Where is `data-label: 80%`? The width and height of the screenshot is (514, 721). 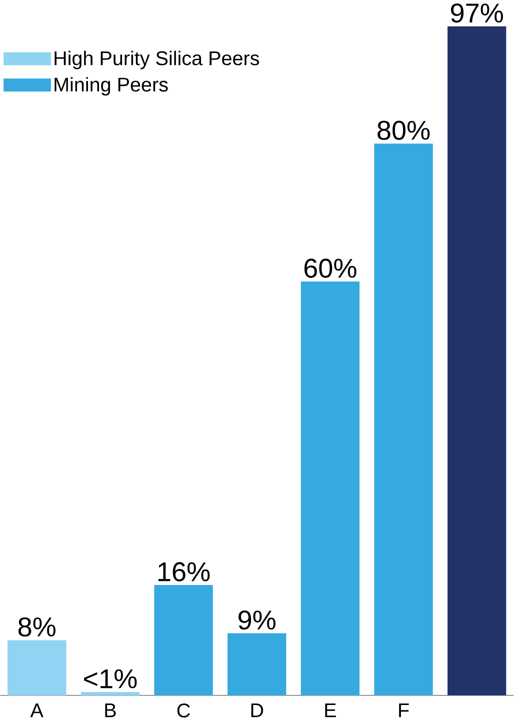
data-label: 80% is located at coordinates (404, 130).